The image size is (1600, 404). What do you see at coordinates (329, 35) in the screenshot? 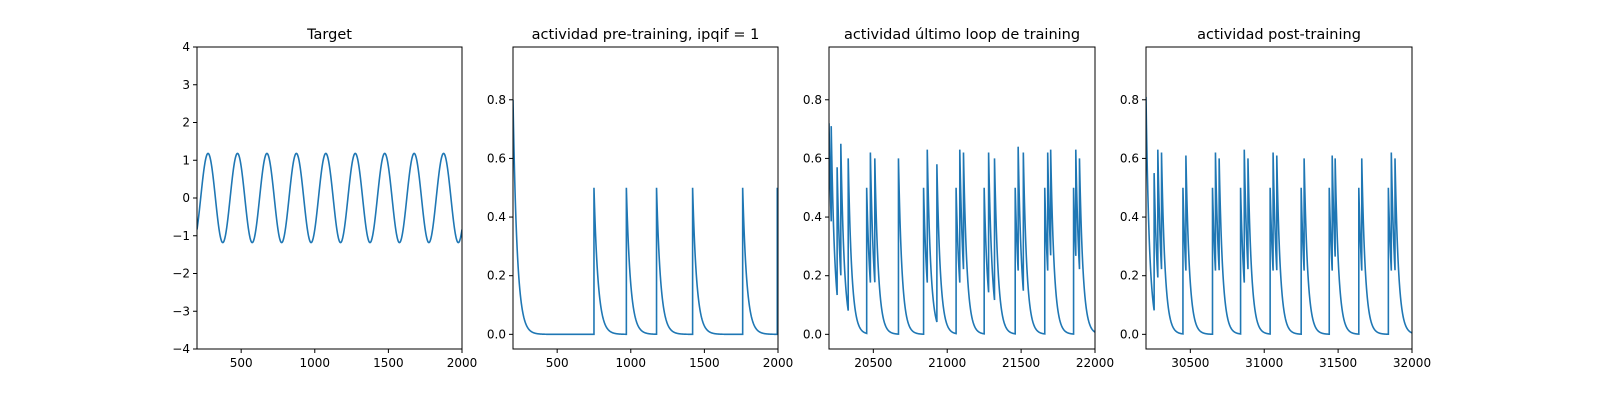
I see `panel-title: Target` at bounding box center [329, 35].